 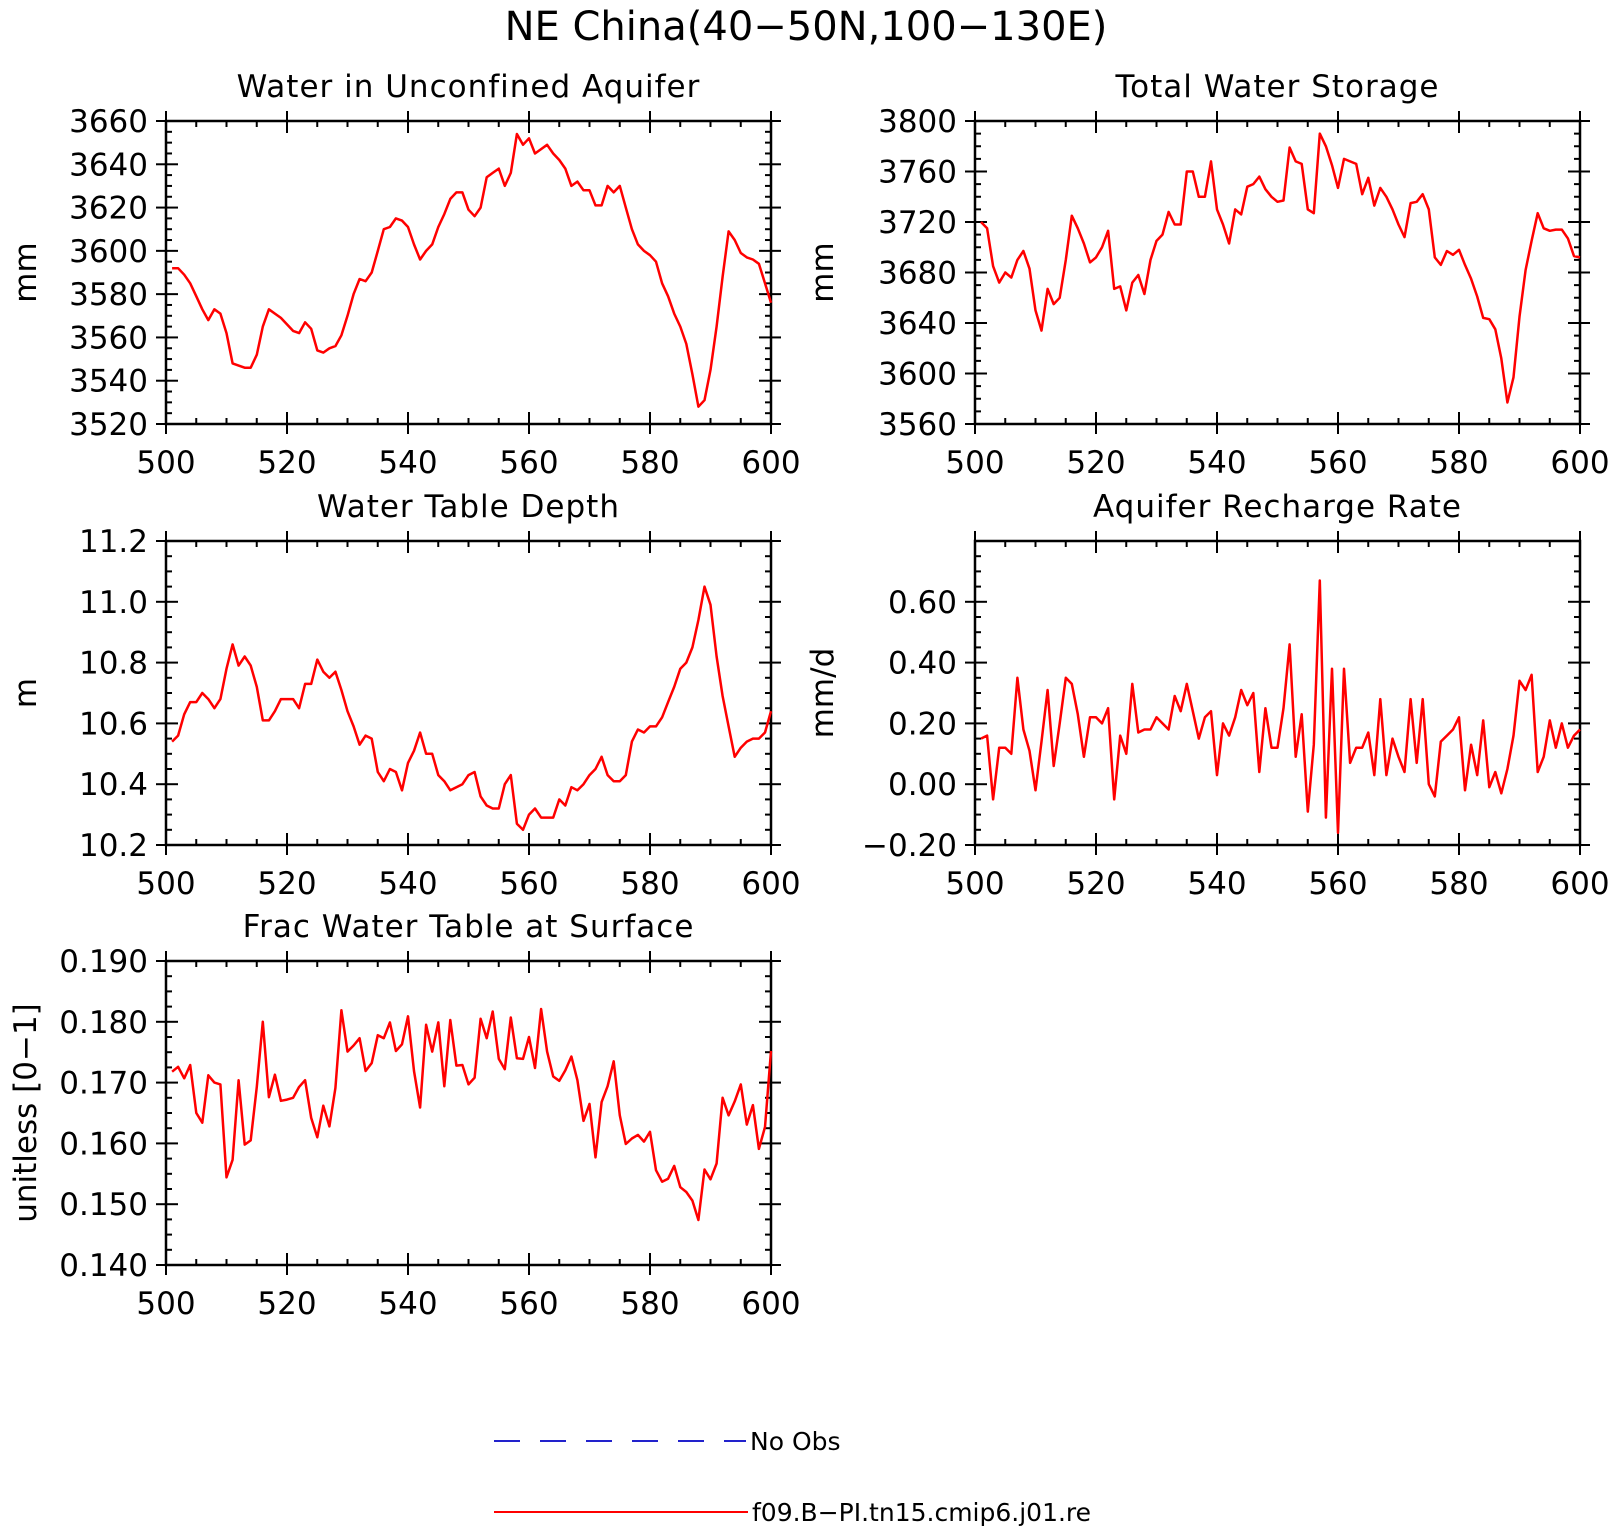 What do you see at coordinates (108, 295) in the screenshot?
I see `y-tick-label: 3580` at bounding box center [108, 295].